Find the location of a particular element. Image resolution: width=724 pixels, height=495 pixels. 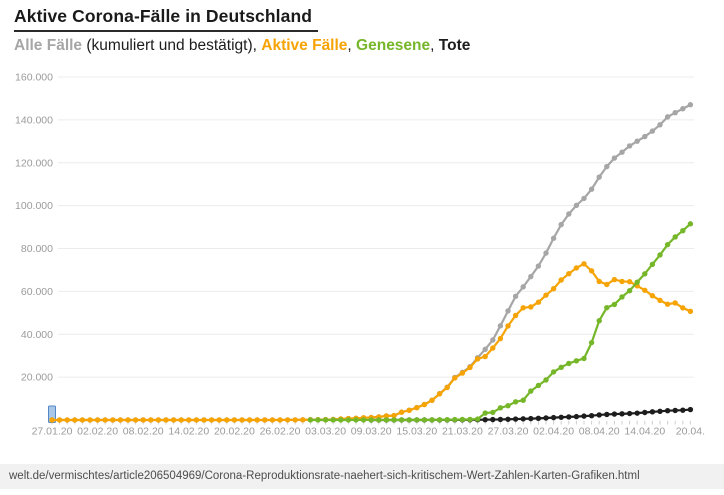

x-axis-label: 03.03.20 is located at coordinates (325, 432).